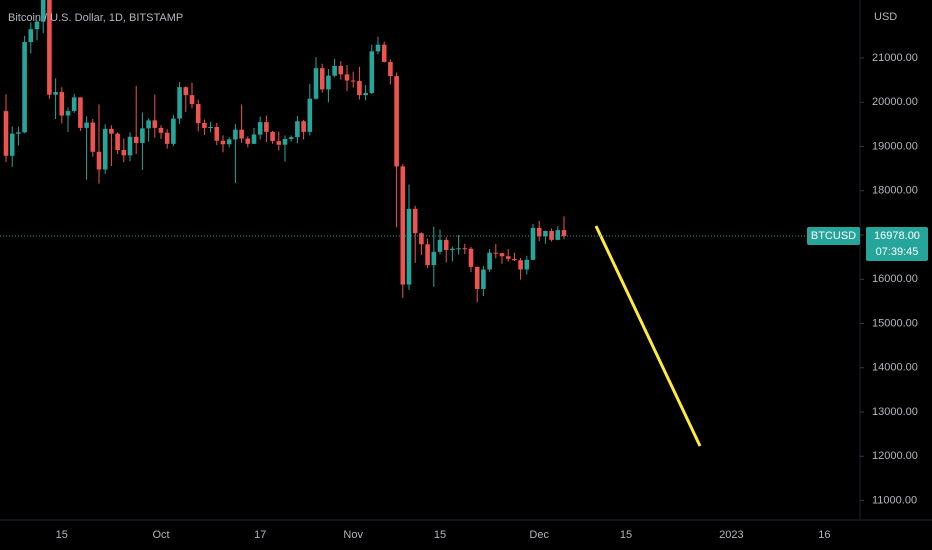  I want to click on price-label: 16978.00, so click(897, 236).